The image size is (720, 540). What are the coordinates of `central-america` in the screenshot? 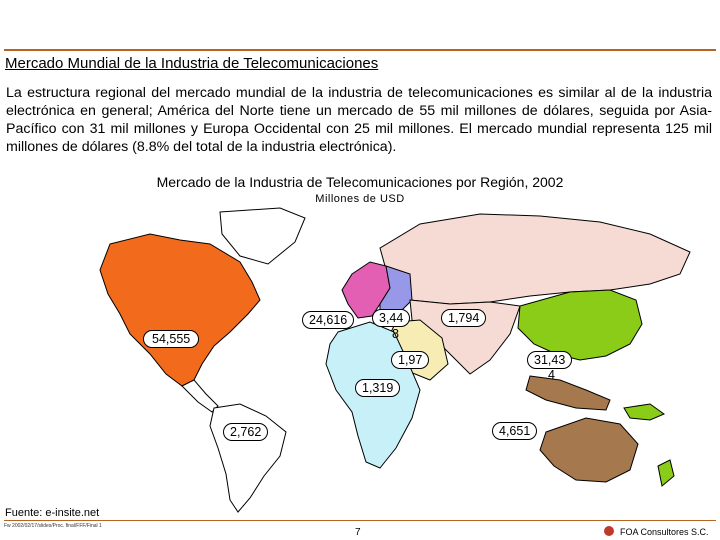 It's located at (200, 396).